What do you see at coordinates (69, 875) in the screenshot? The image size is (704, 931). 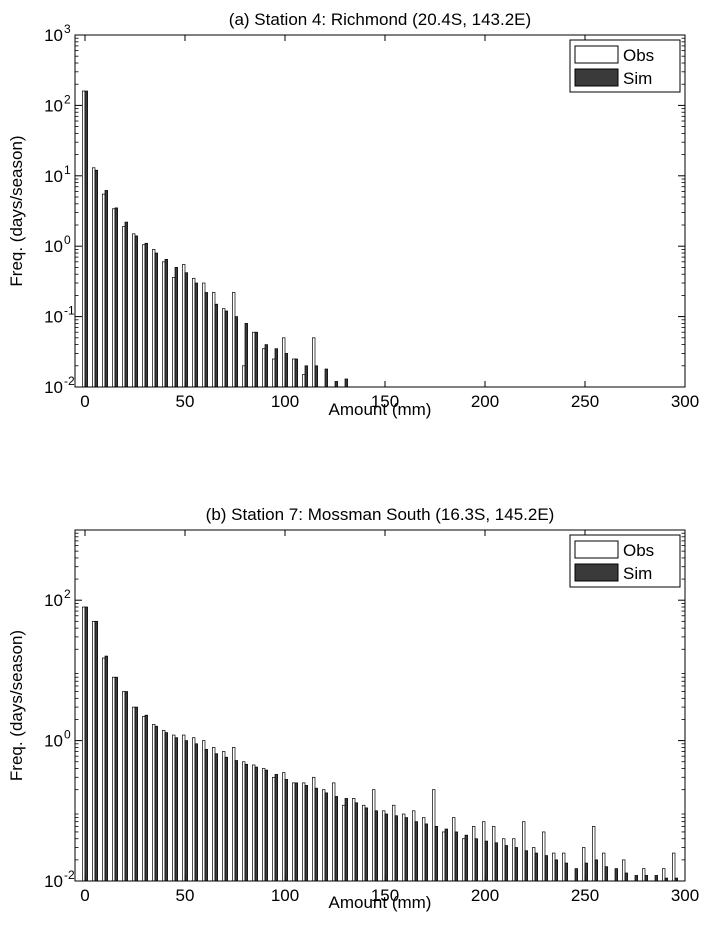 I see `y-tick-exponent: -2` at bounding box center [69, 875].